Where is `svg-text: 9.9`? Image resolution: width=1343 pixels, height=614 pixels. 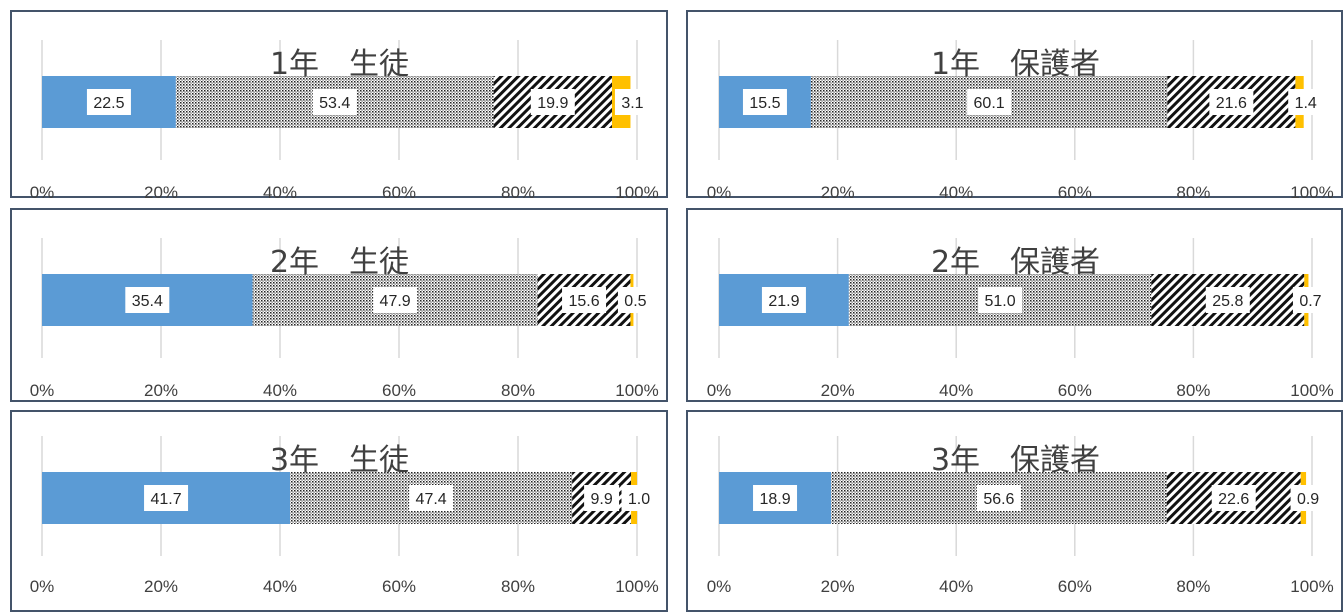 svg-text: 9.9 is located at coordinates (601, 499).